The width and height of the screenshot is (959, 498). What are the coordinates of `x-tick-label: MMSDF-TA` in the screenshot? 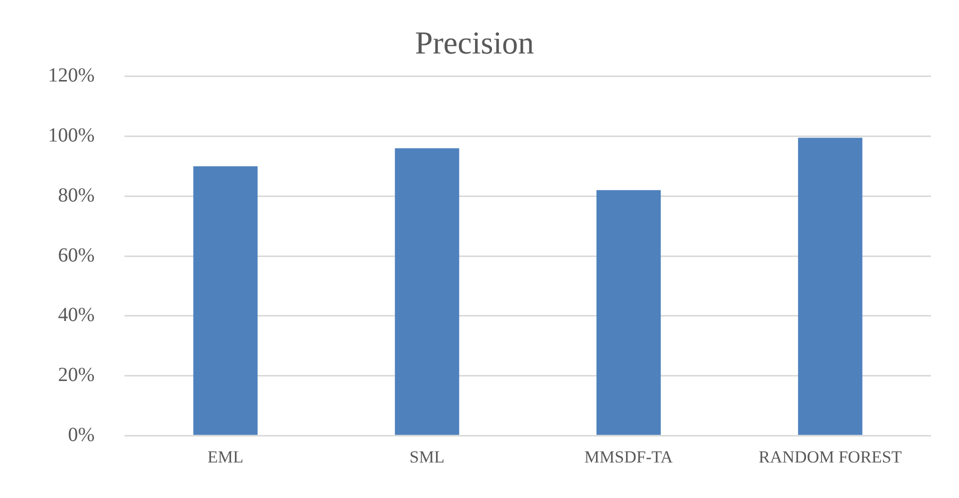 It's located at (629, 456).